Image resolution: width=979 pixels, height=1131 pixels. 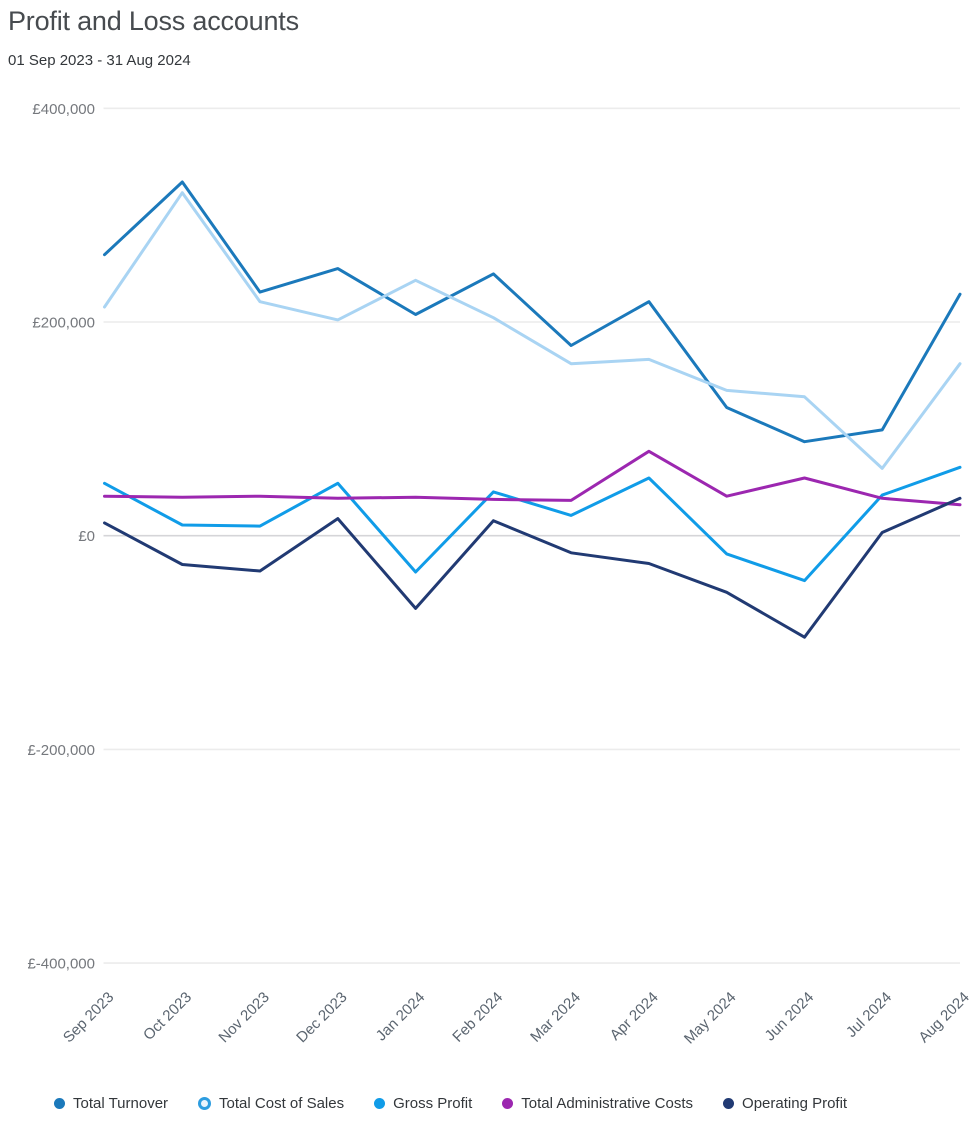 I want to click on total-administrative-costs-legend-dot-icon, so click(x=508, y=1103).